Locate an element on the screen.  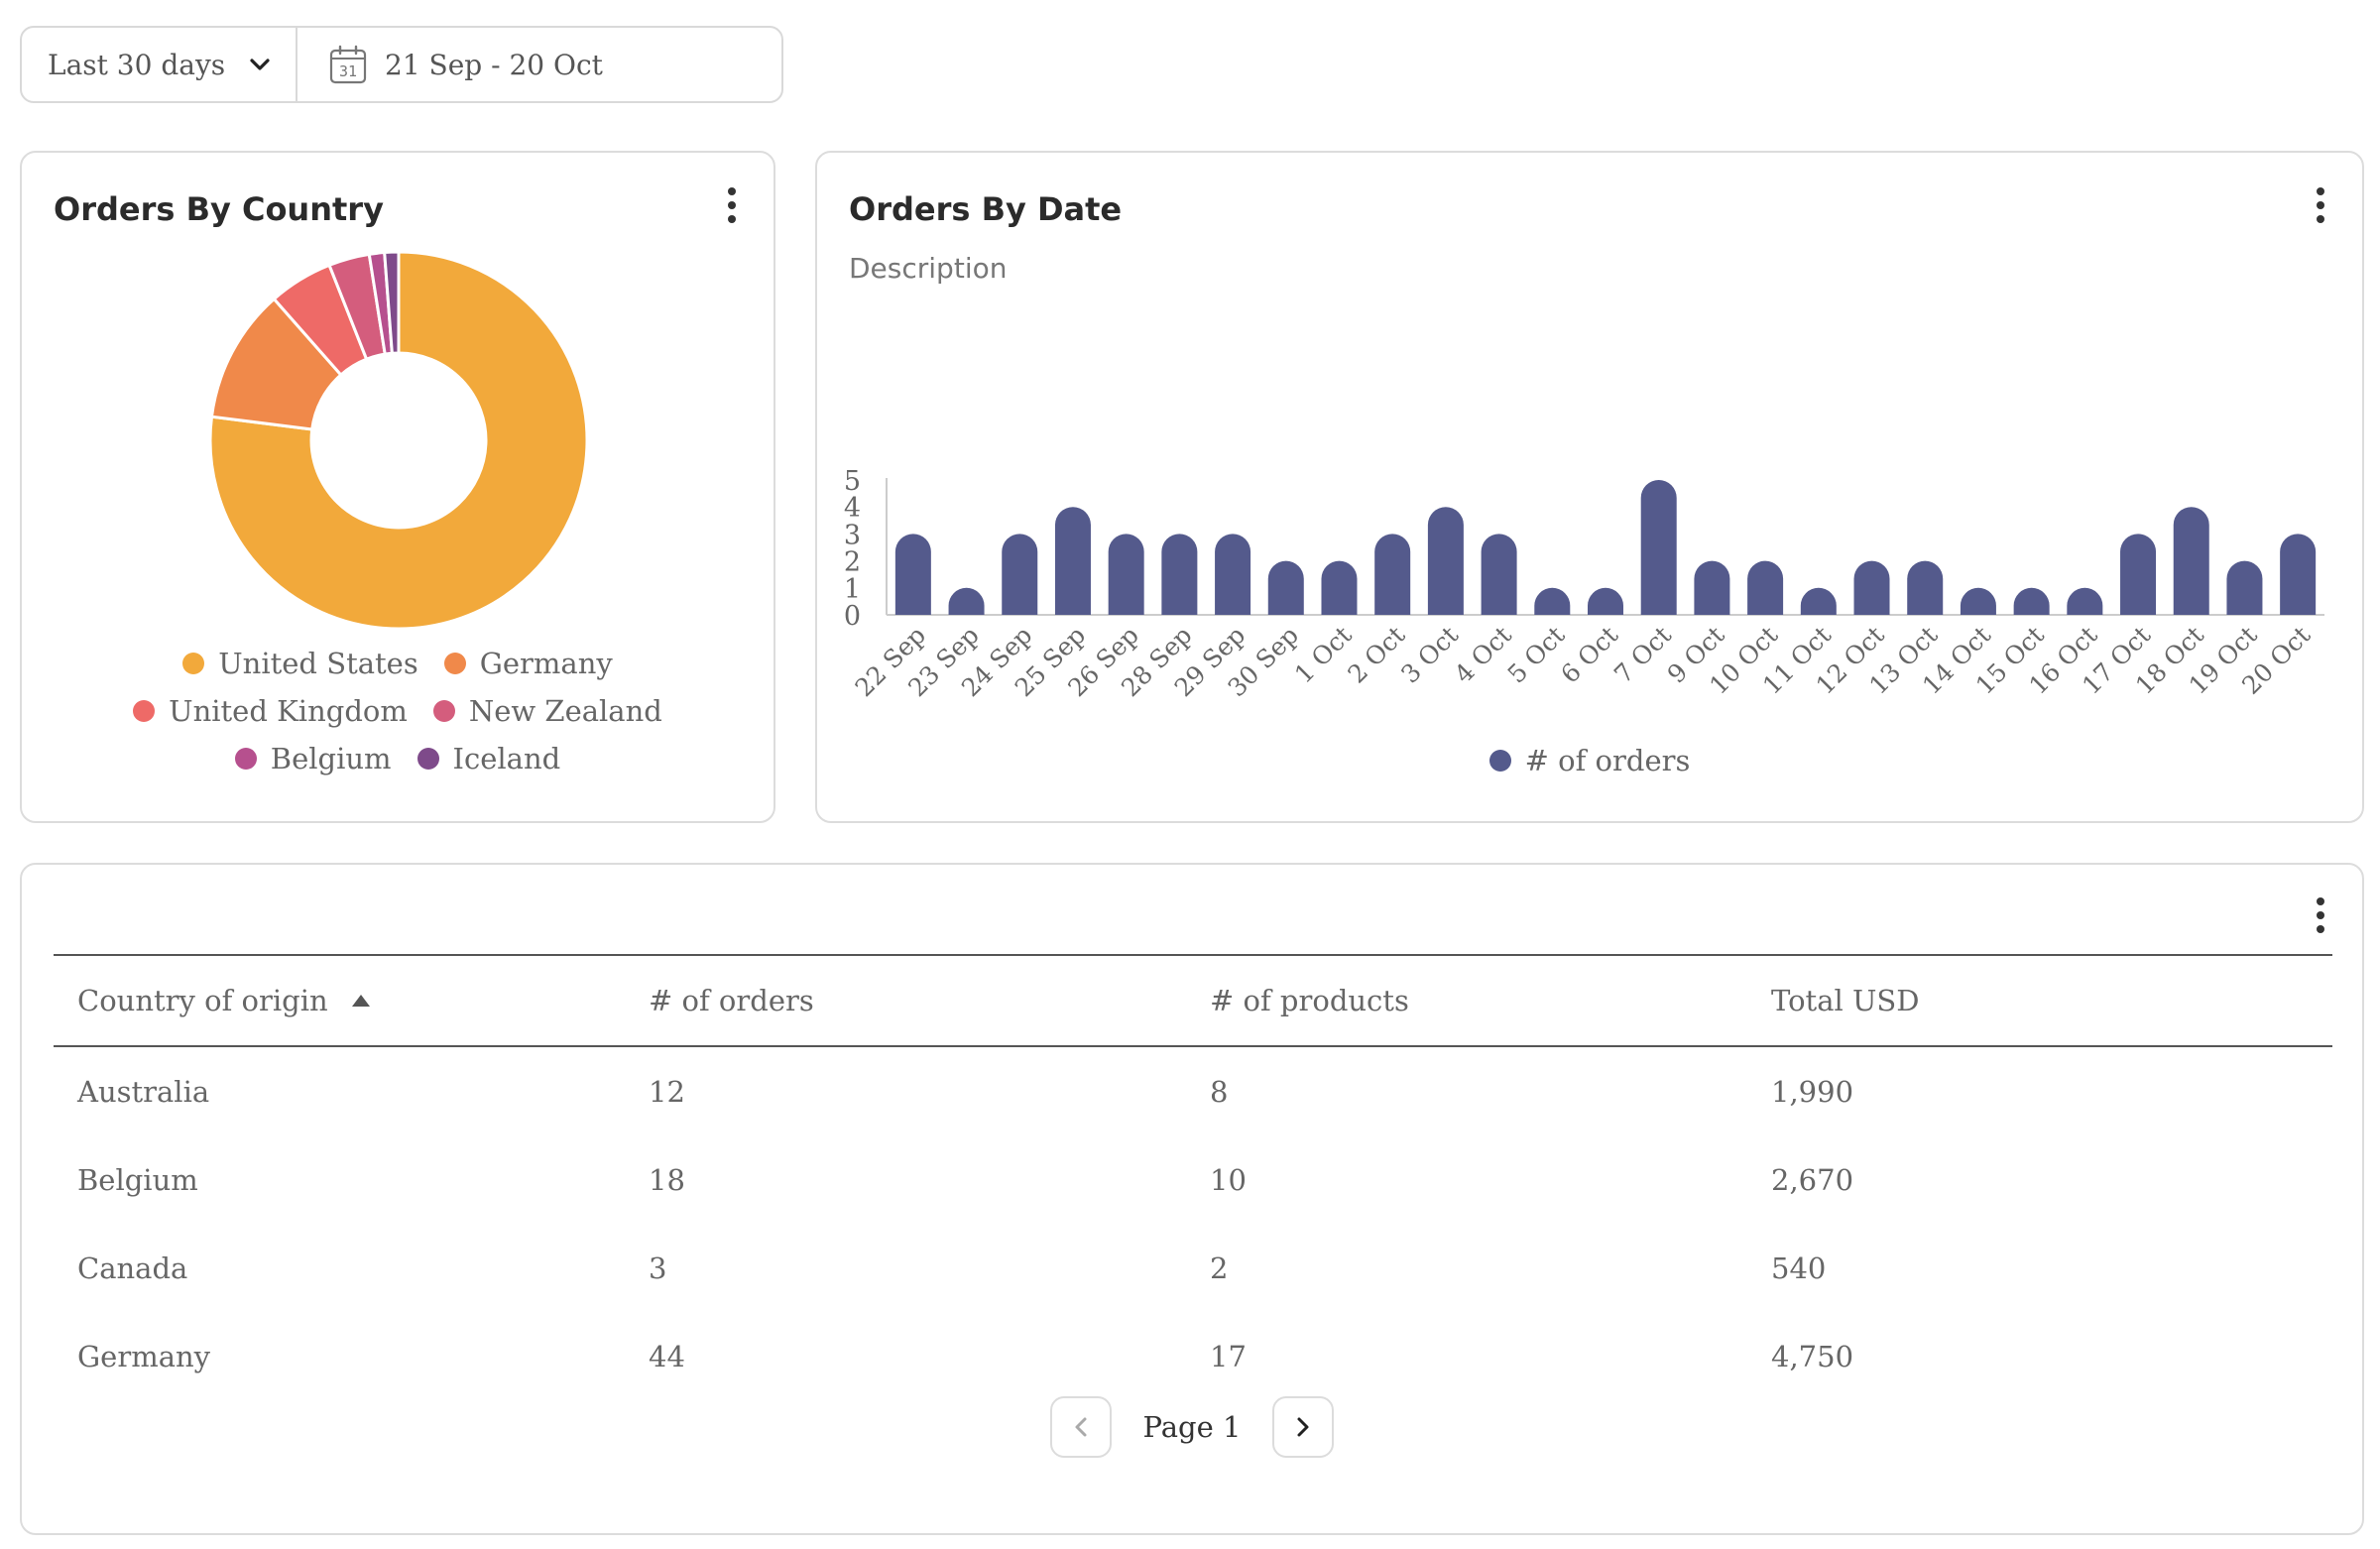
column-header-label: # of orders is located at coordinates (731, 1000).